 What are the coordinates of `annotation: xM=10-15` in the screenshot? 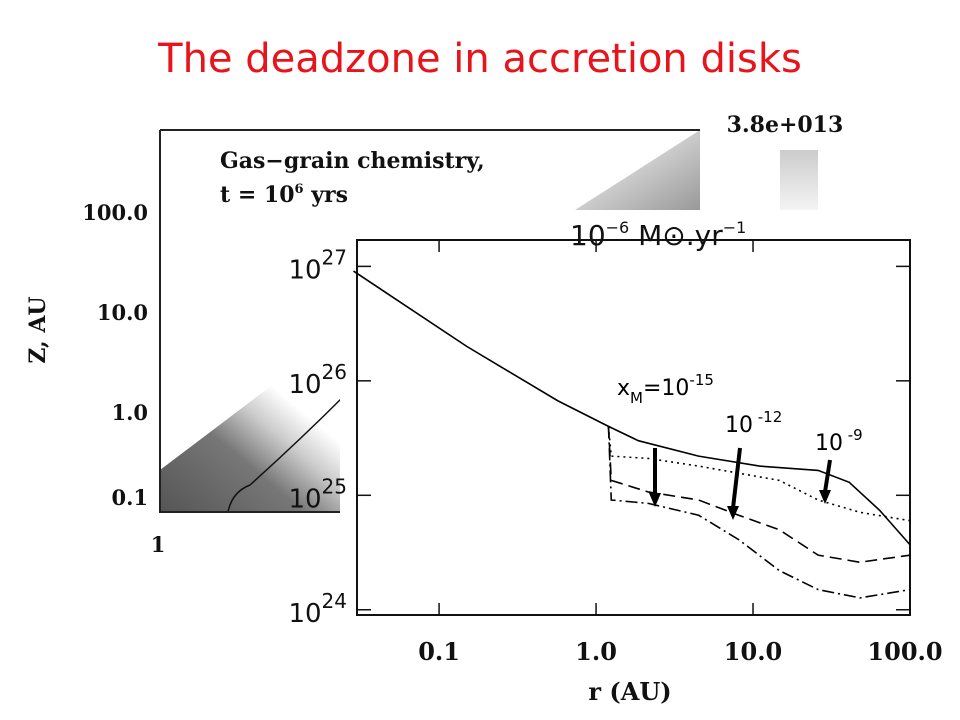 It's located at (665, 389).